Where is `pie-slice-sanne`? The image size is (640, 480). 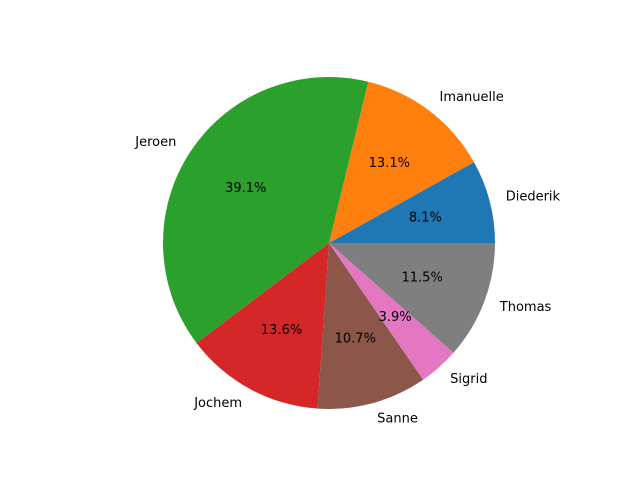 pie-slice-sanne is located at coordinates (370, 326).